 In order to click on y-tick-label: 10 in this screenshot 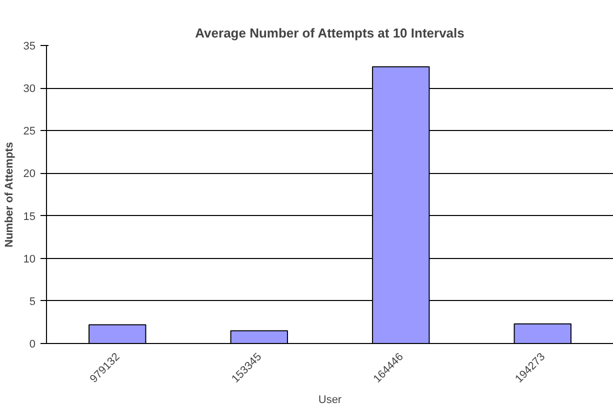, I will do `click(29, 259)`.